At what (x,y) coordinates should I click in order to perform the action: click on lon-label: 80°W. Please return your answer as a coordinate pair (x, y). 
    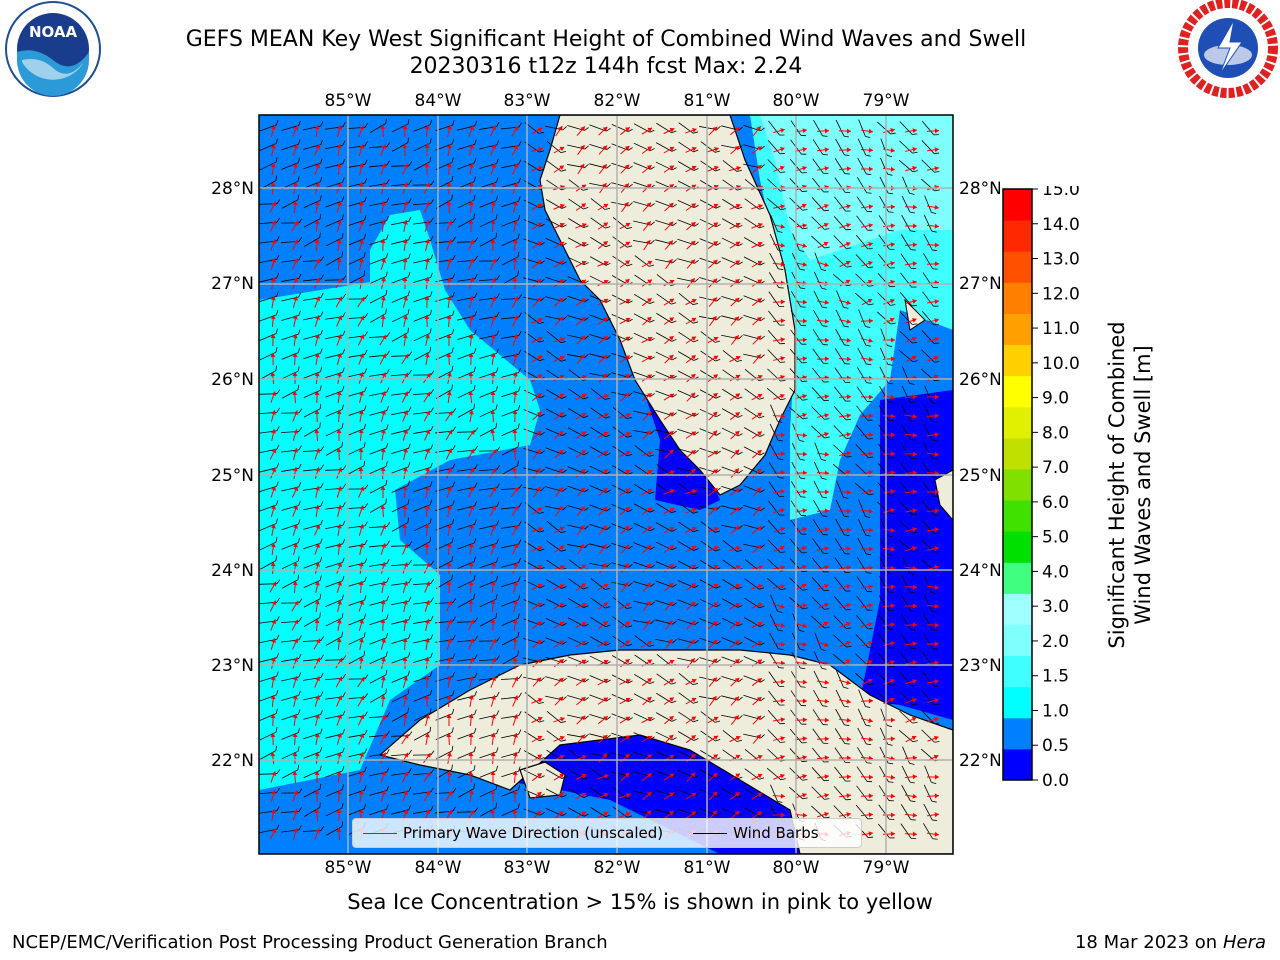
    Looking at the image, I should click on (796, 868).